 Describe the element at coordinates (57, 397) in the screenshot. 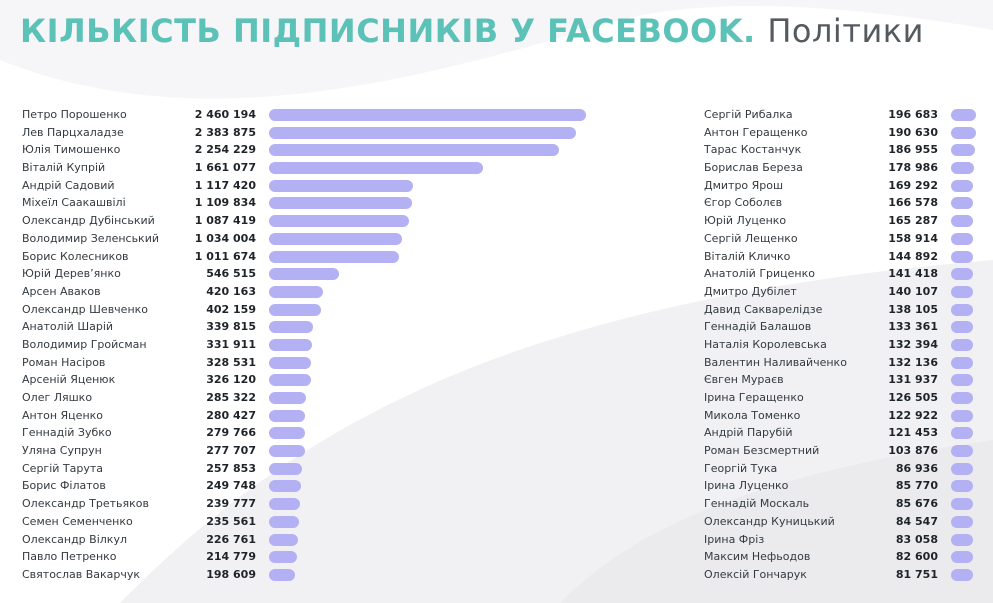

I see `category-label: Олег Ляшко` at that location.